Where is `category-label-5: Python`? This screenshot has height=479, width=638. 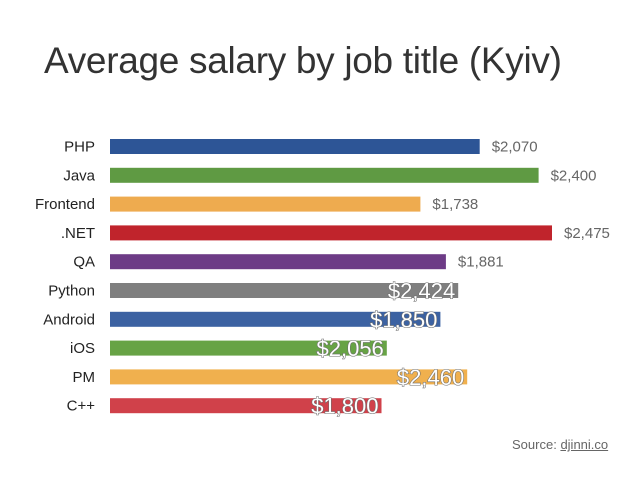 category-label-5: Python is located at coordinates (71, 291).